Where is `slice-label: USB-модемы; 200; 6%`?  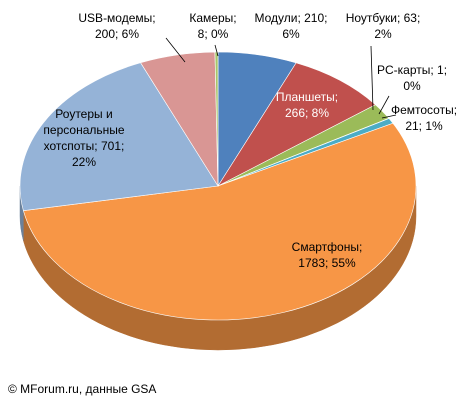
slice-label: USB-модемы; 200; 6% is located at coordinates (116, 26).